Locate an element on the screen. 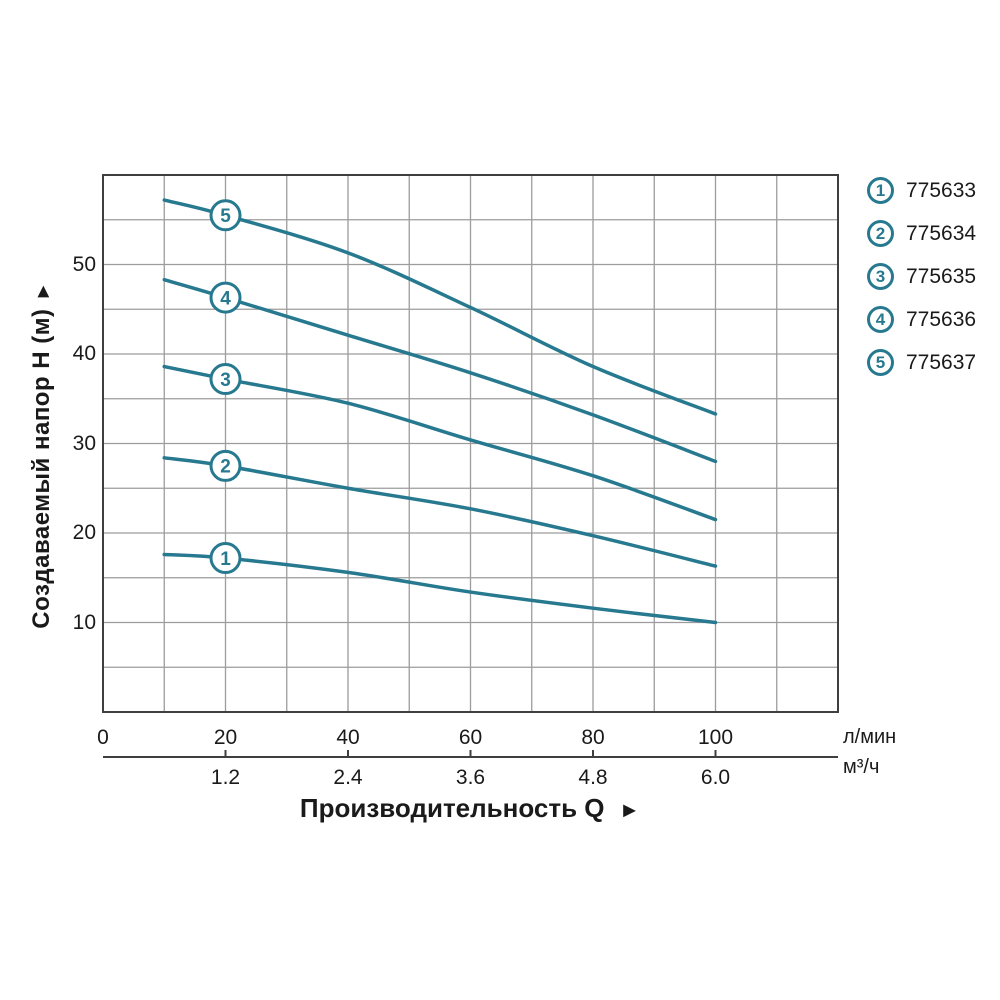 This screenshot has height=1000, width=1000. curve-marker-number-2: 2 is located at coordinates (225, 467).